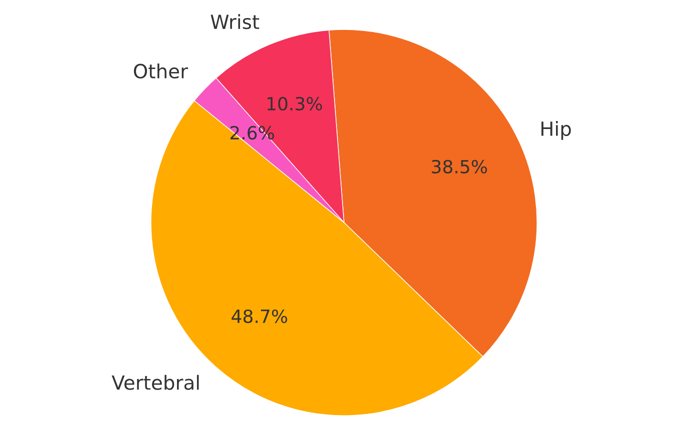  Describe the element at coordinates (155, 382) in the screenshot. I see `slice-label: Vertebral` at that location.